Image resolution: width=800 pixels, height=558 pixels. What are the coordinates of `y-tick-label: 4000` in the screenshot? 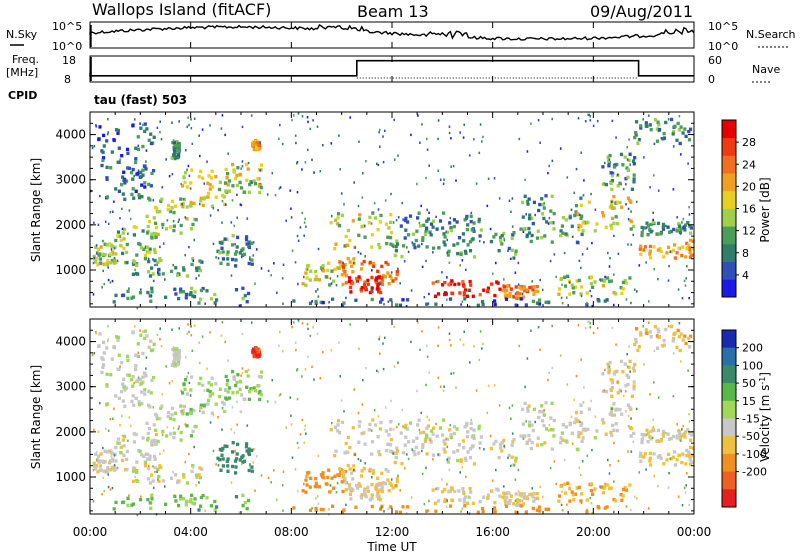 It's located at (70, 342).